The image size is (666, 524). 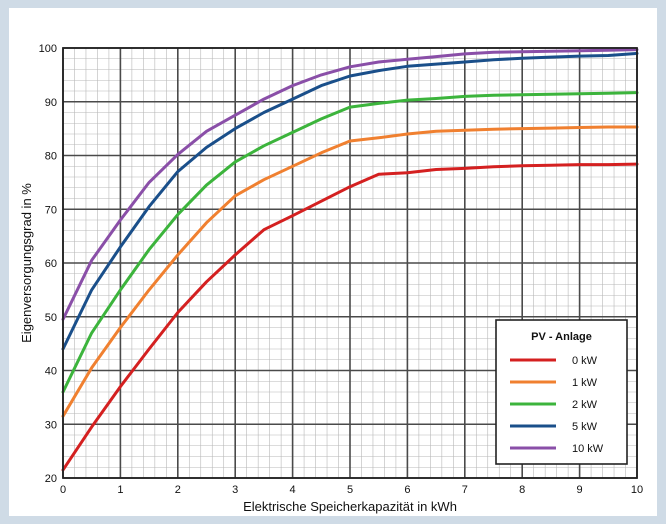 I want to click on legend-box, so click(x=561, y=392).